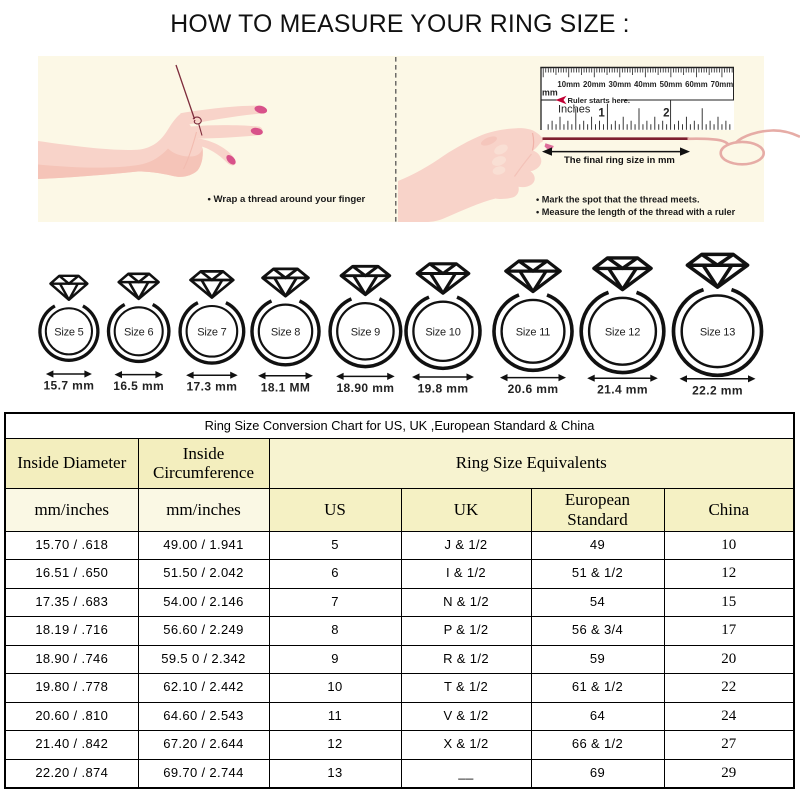 Image resolution: width=800 pixels, height=800 pixels. I want to click on svg-text: Inches, so click(574, 110).